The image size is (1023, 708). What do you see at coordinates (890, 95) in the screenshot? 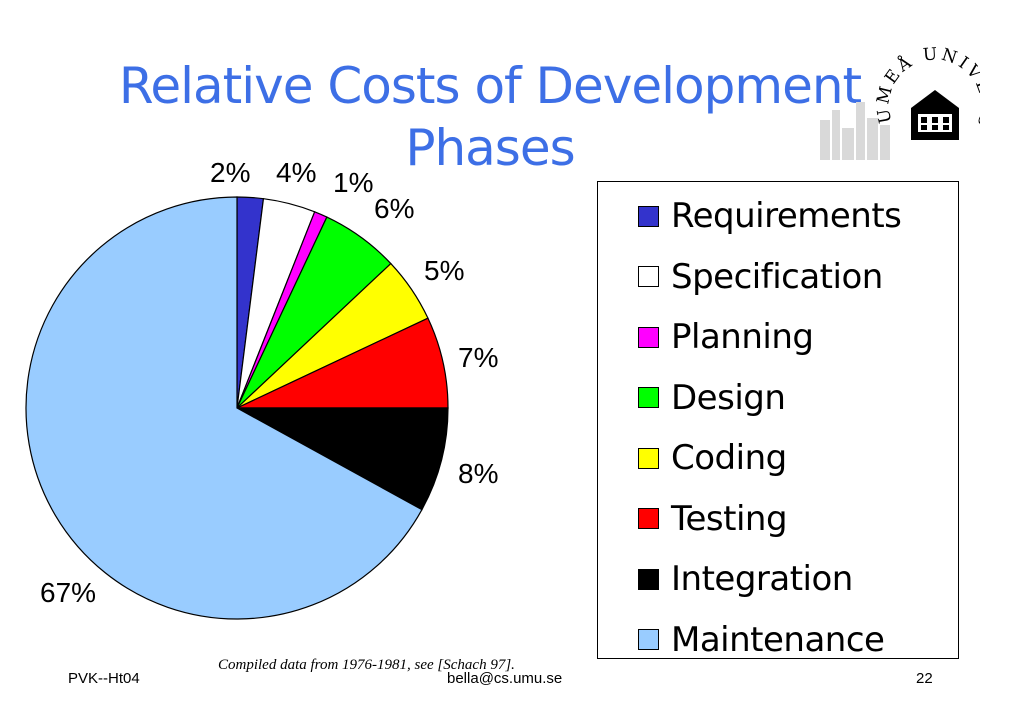
I see `university-logo: UMEÅ UNIVERSITET` at bounding box center [890, 95].